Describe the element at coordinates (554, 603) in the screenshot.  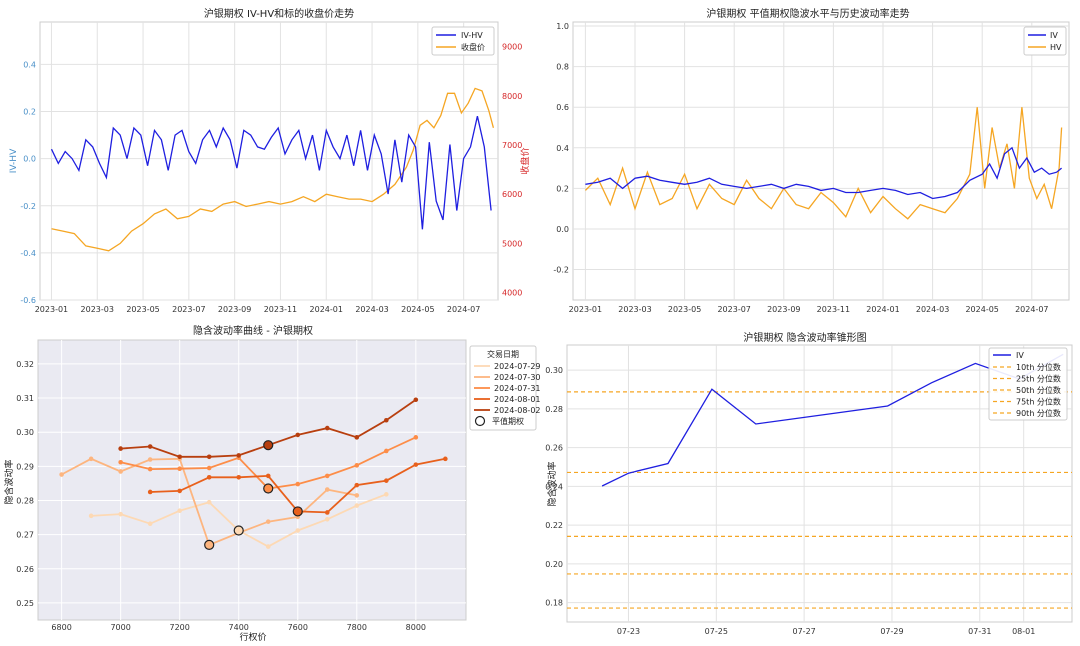
I see `y-tick-label: 0.18` at that location.